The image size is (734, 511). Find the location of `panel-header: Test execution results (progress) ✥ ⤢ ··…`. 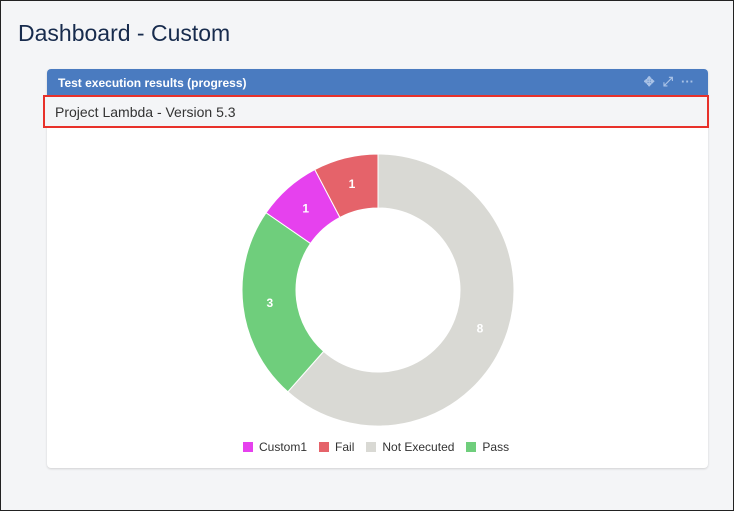

panel-header: Test execution results (progress) ✥ ⤢ ··… is located at coordinates (377, 82).